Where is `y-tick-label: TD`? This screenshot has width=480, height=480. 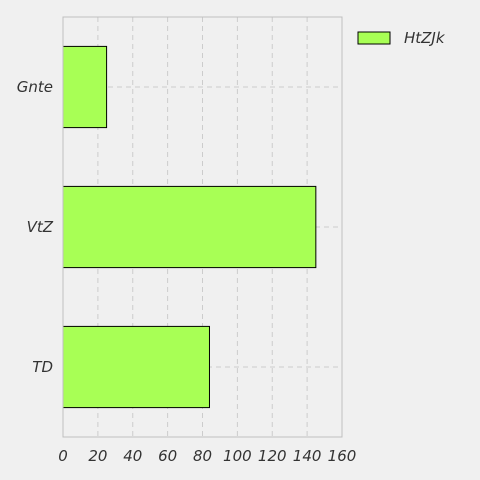 y-tick-label: TD is located at coordinates (42, 367).